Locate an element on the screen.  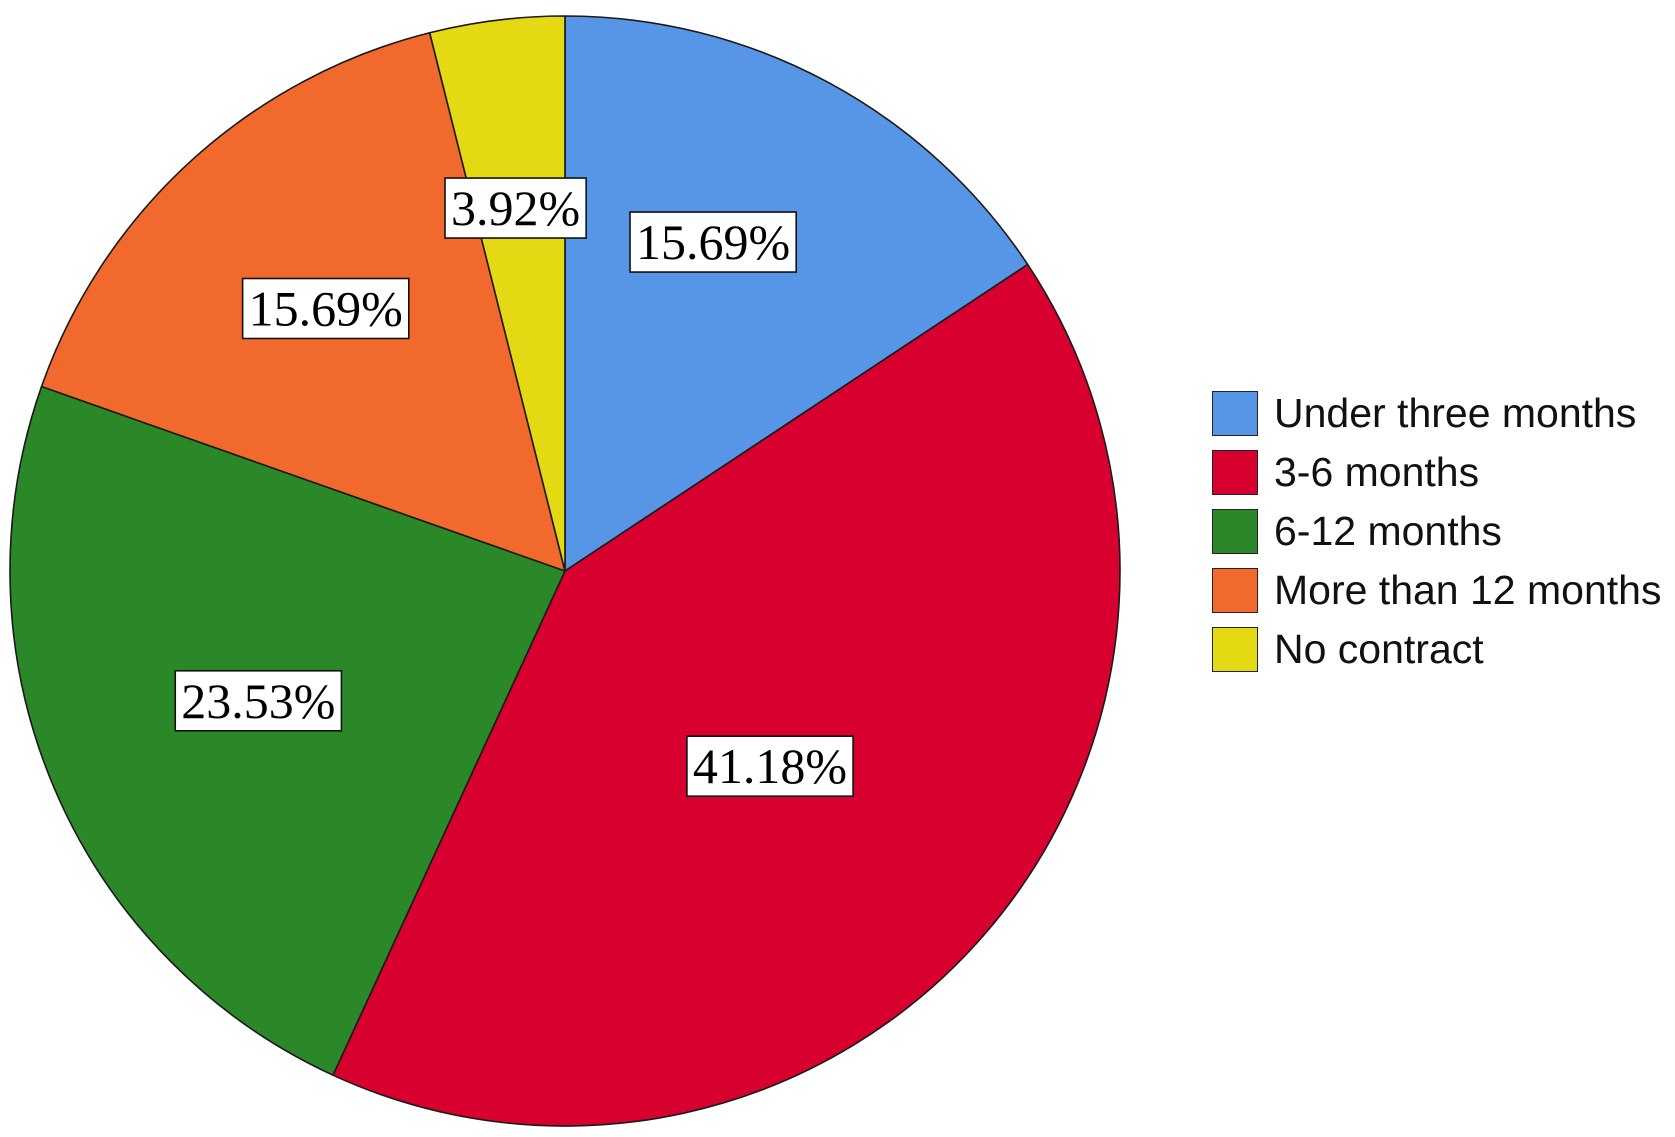
data-label-no-contract: 3.92% is located at coordinates (515, 208).